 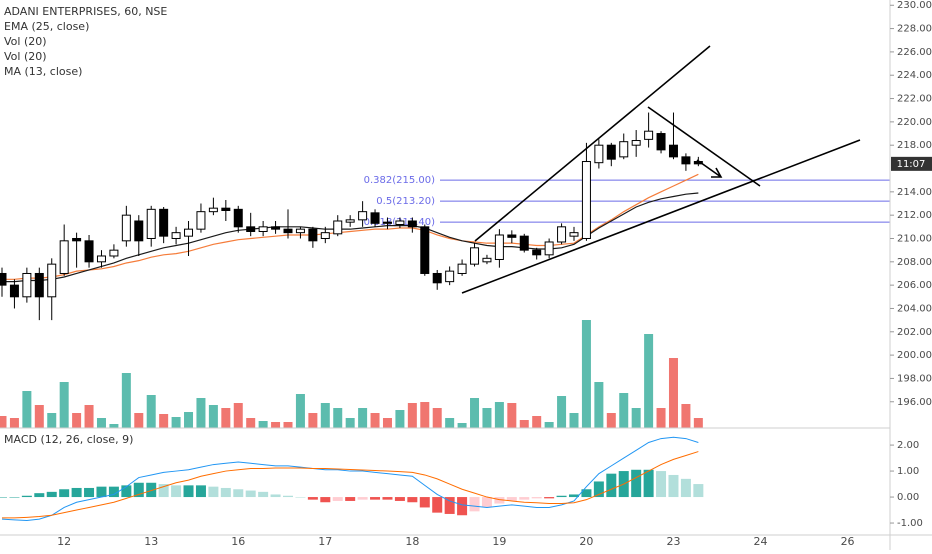 I want to click on x-tick-label: 24, so click(x=761, y=541).